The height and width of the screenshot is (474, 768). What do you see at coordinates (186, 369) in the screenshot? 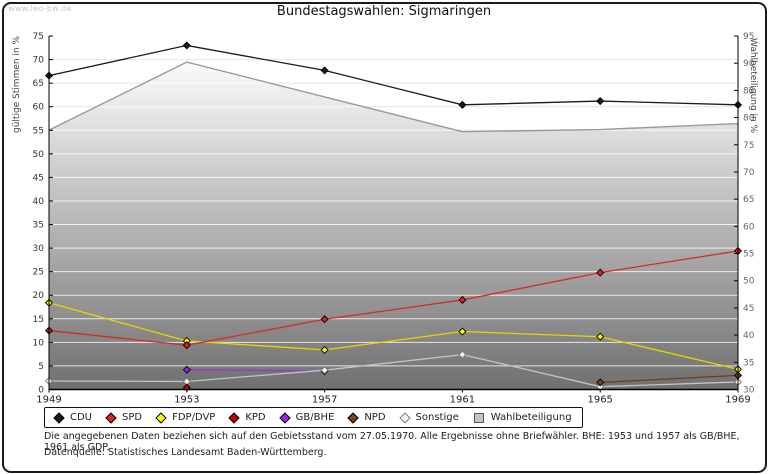
I see `data-point-gbbhe-1953` at bounding box center [186, 369].